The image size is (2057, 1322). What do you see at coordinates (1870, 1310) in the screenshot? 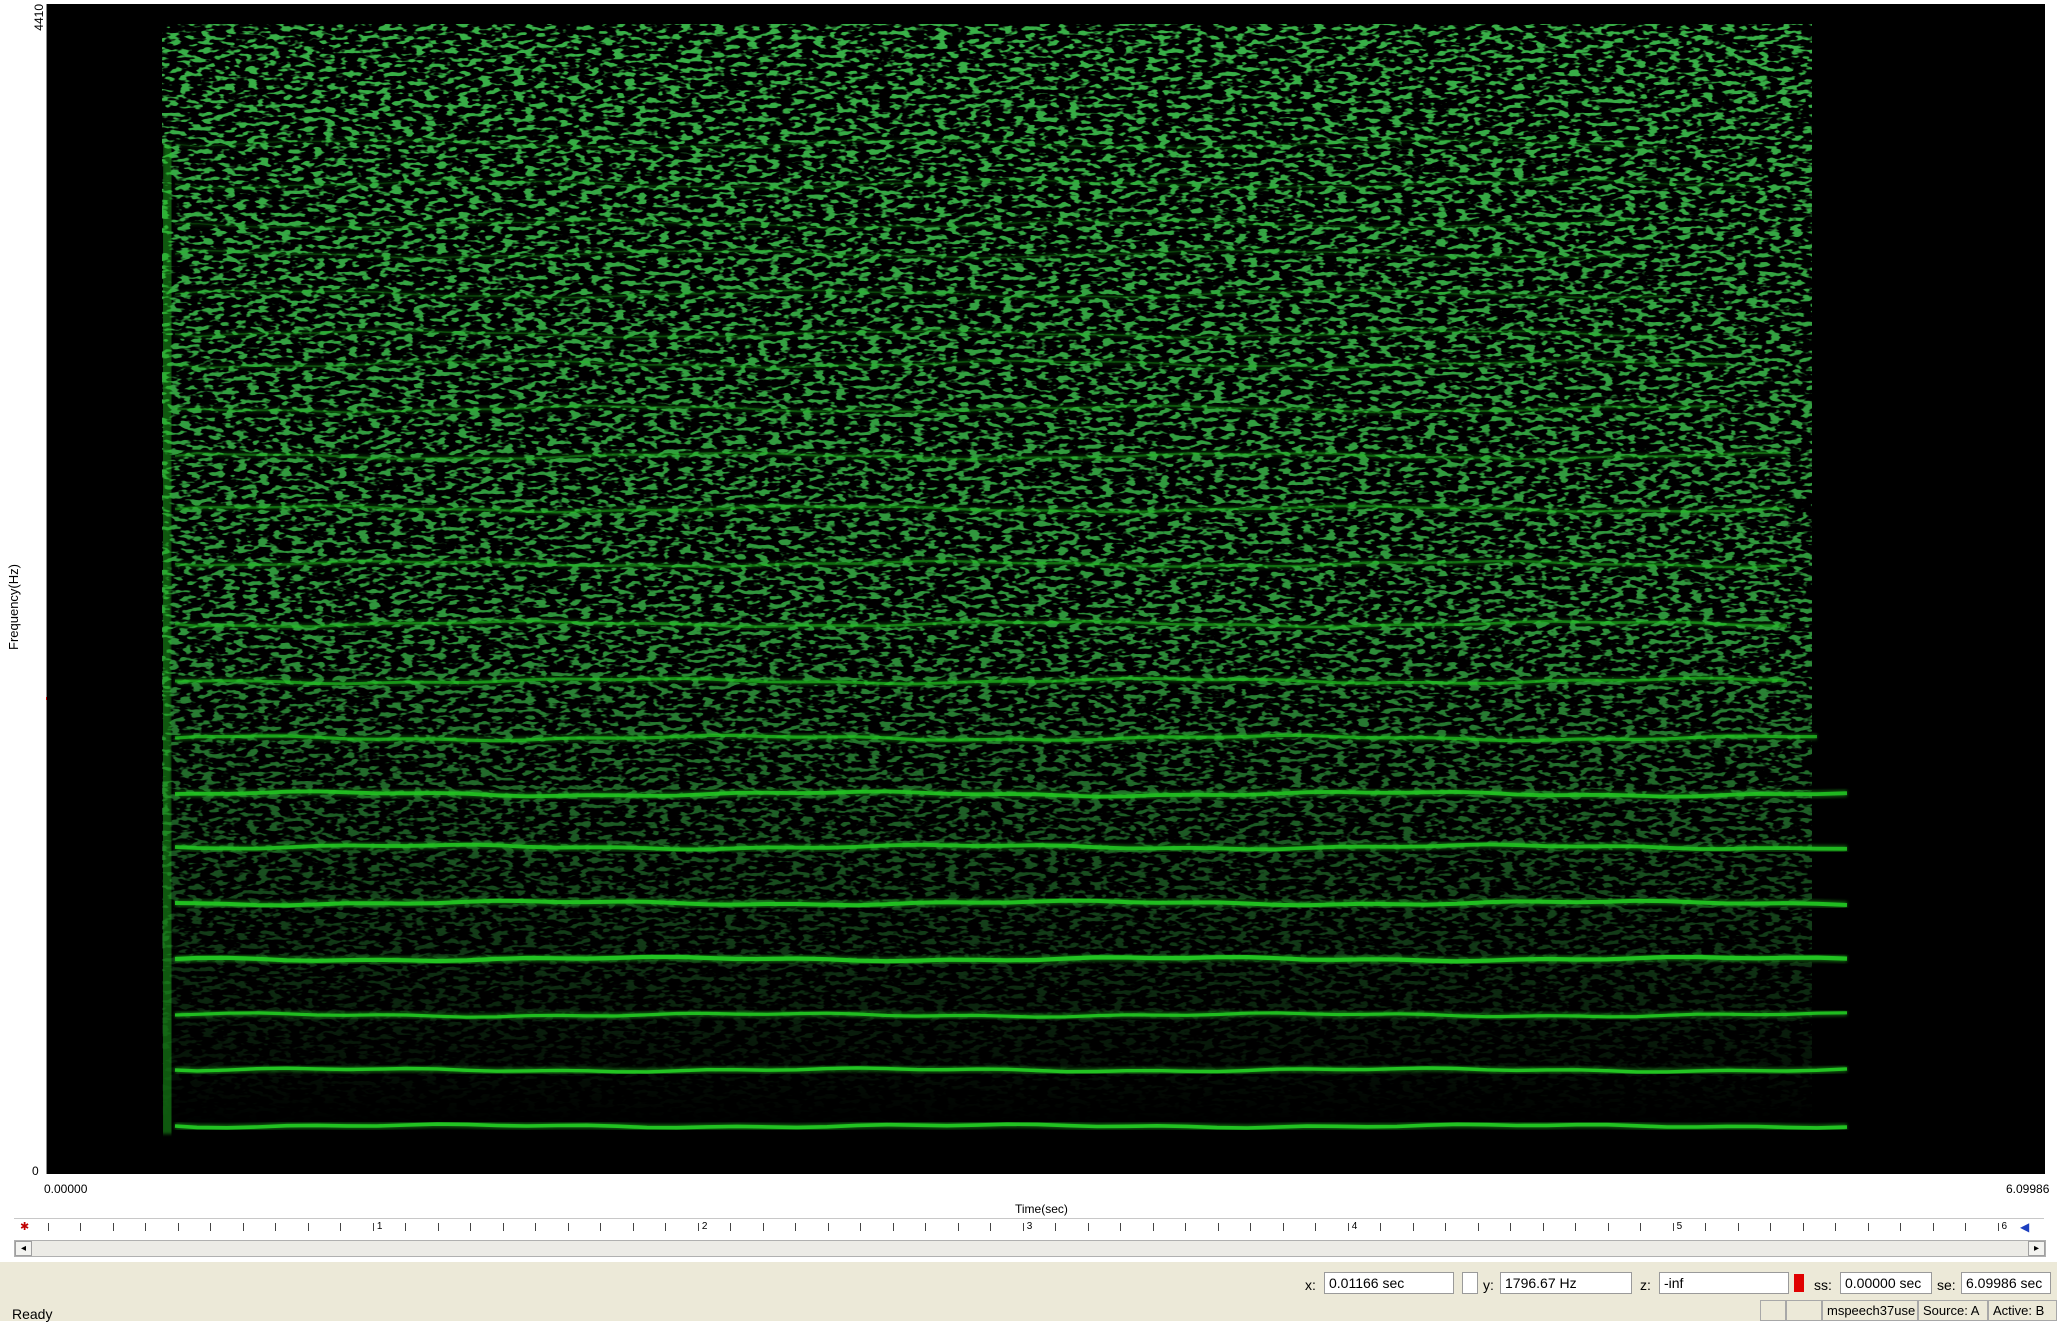
I see `status-file-name: mspeech37use` at bounding box center [1870, 1310].